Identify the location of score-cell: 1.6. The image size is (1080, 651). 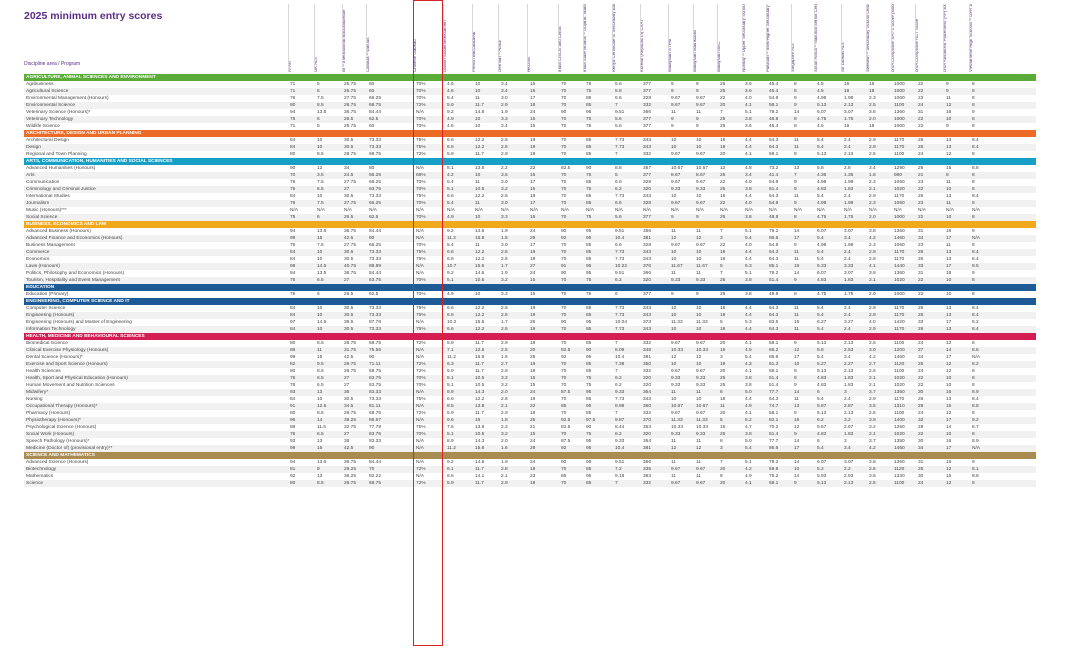
(504, 448).